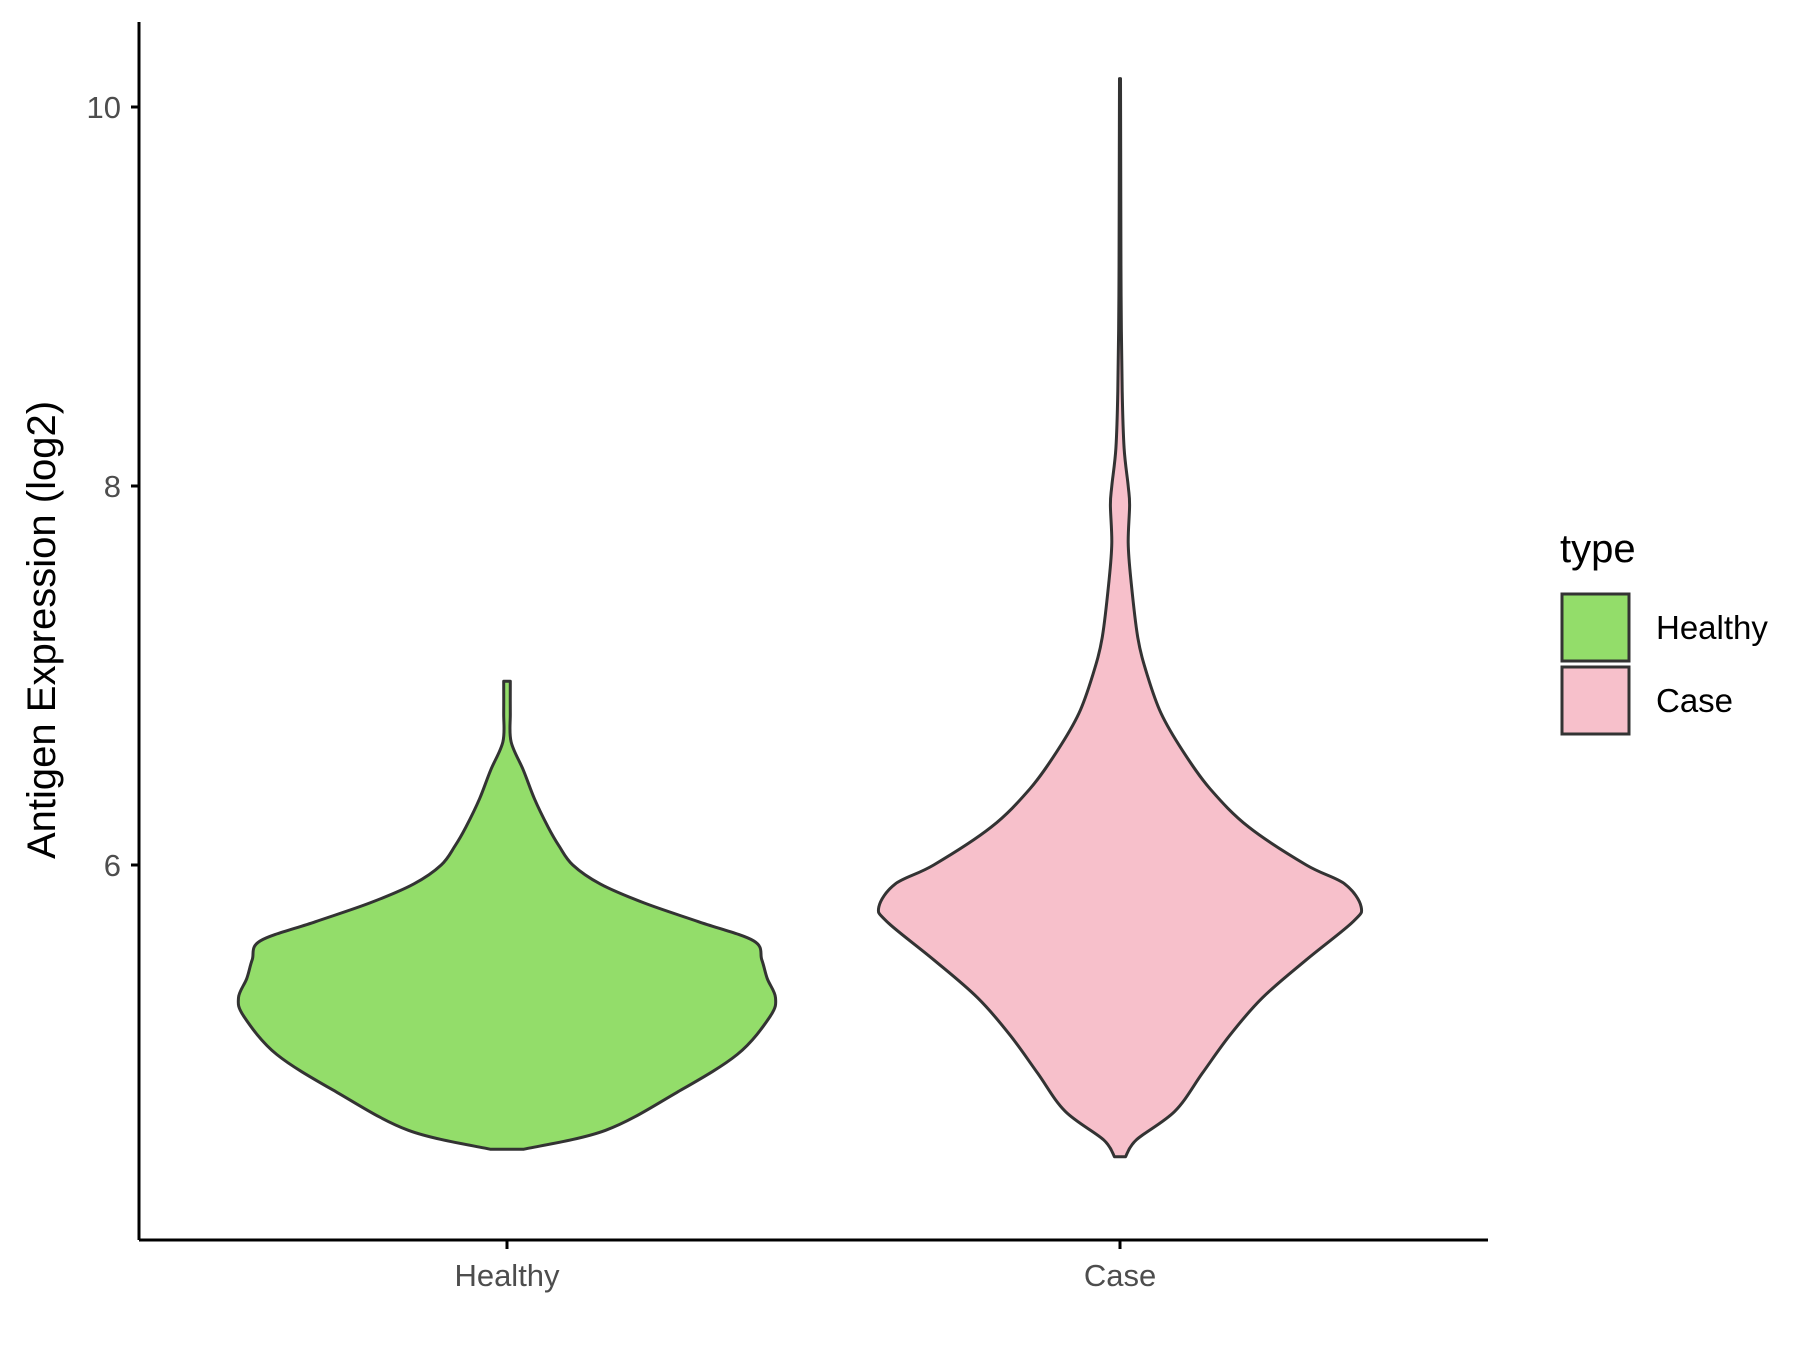 The width and height of the screenshot is (1800, 1350). What do you see at coordinates (507, 1275) in the screenshot?
I see `x-tick-label: Healthy` at bounding box center [507, 1275].